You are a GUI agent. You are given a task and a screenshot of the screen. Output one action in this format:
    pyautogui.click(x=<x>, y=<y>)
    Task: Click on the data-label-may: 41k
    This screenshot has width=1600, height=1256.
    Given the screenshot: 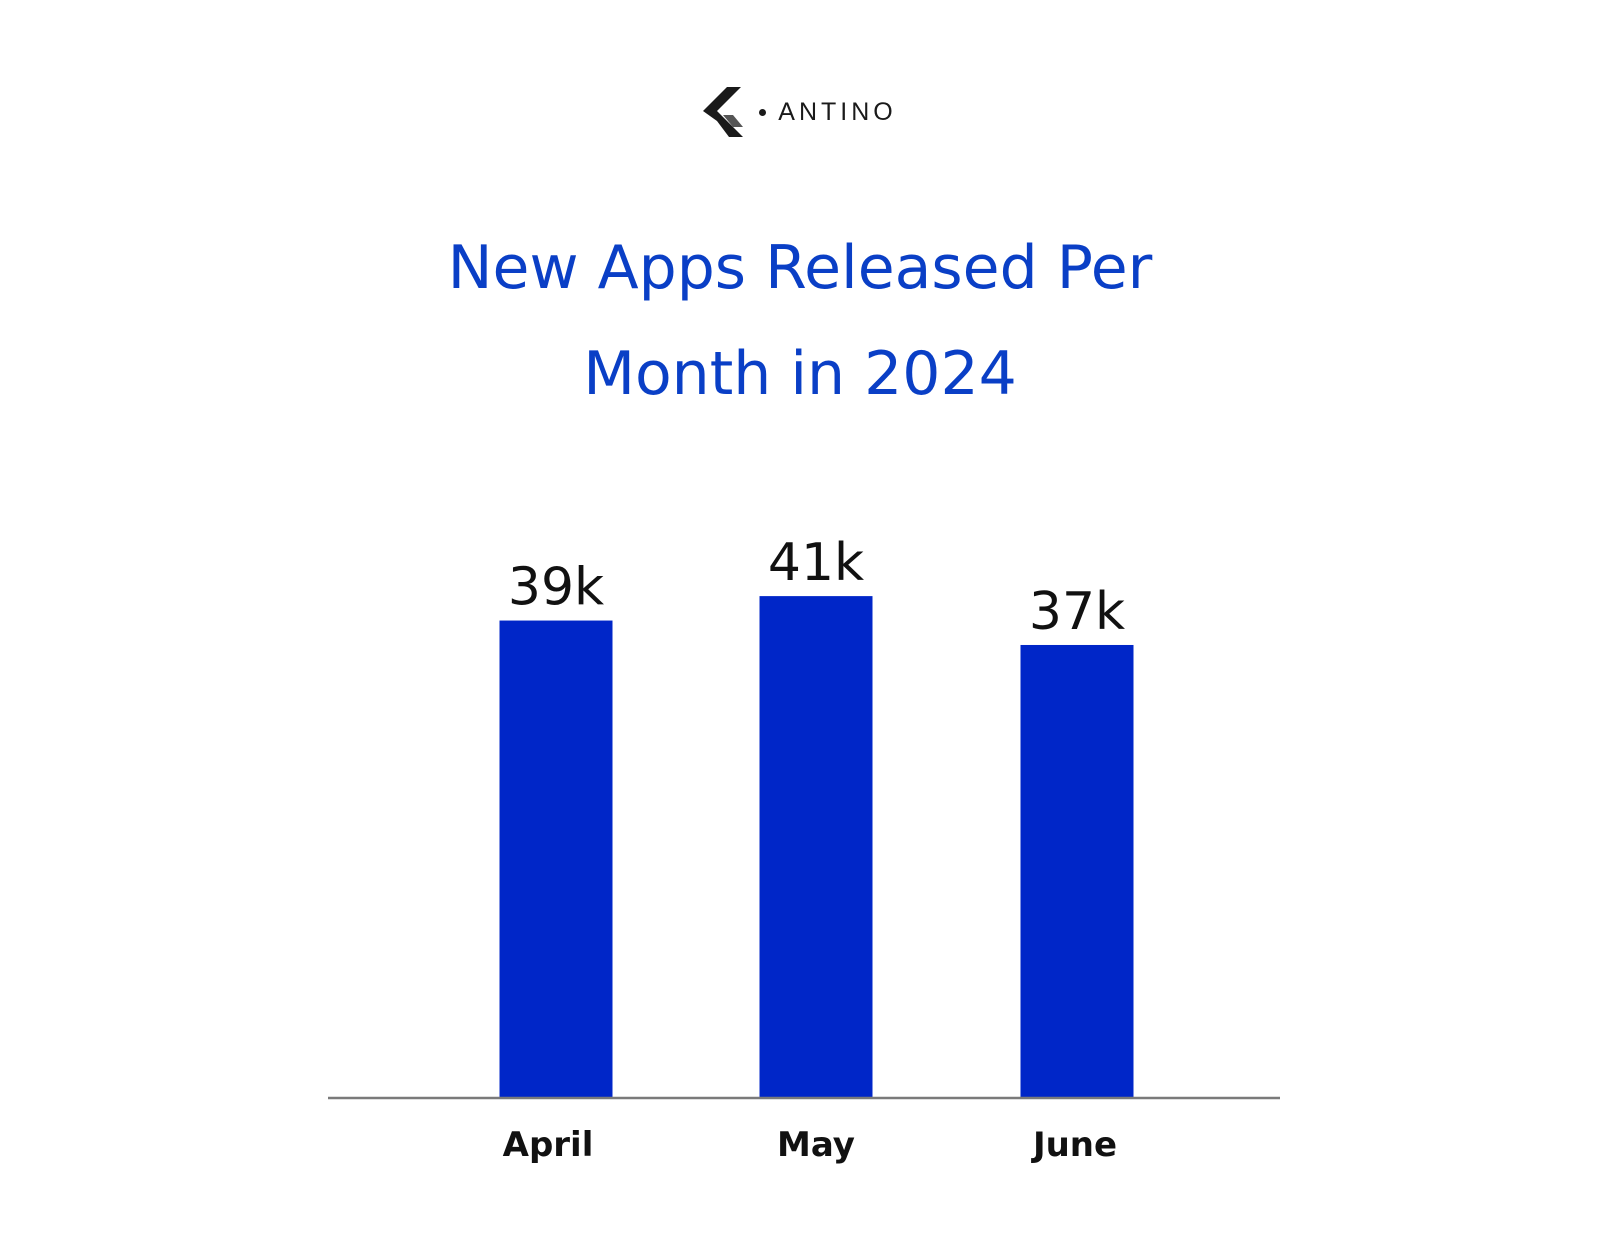 What is the action you would take?
    pyautogui.click(x=816, y=563)
    